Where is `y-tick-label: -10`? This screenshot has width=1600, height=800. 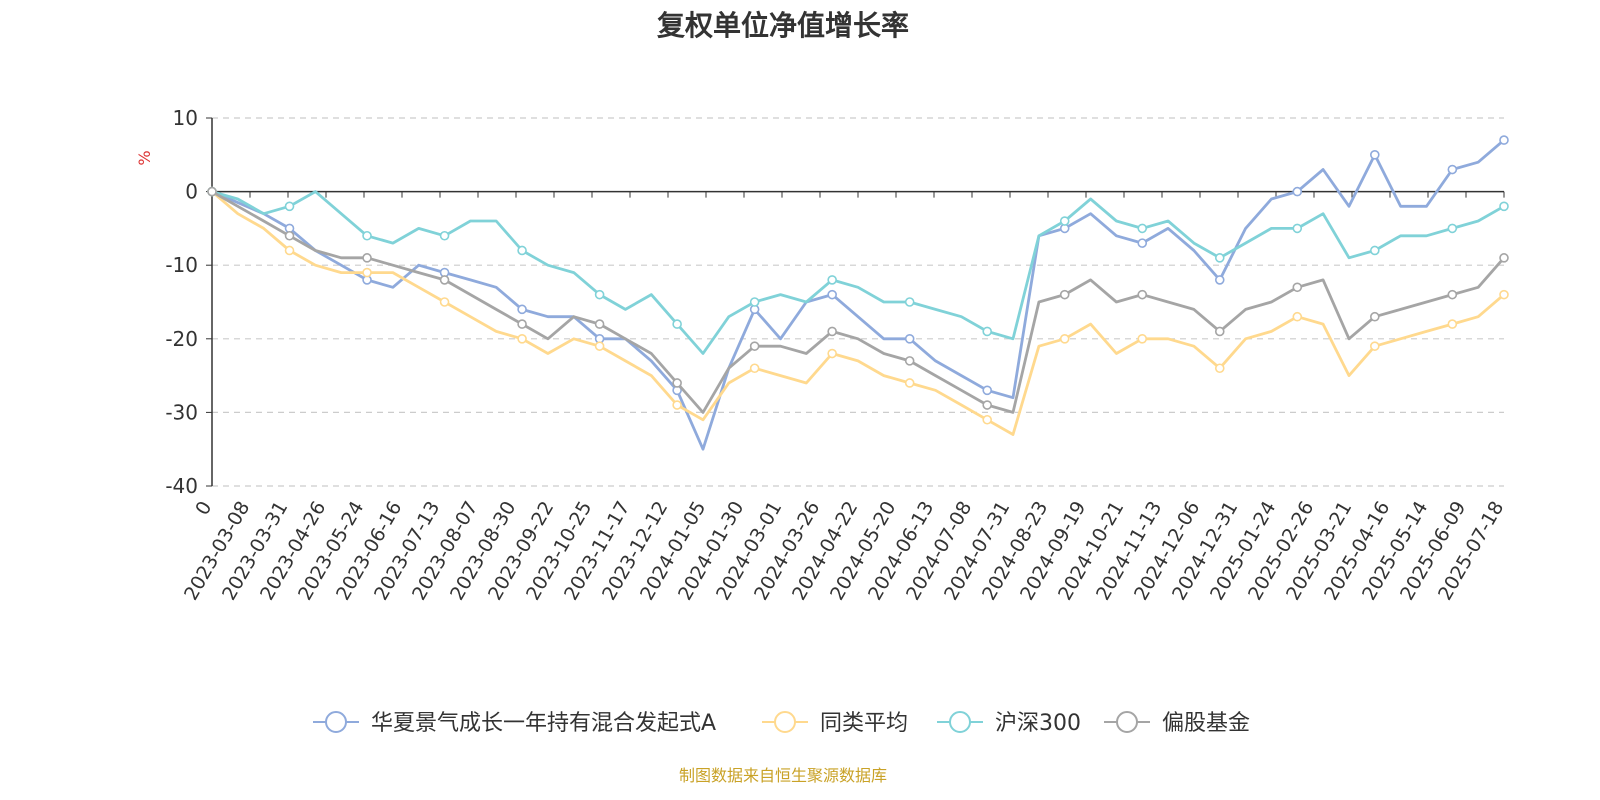 y-tick-label: -10 is located at coordinates (181, 265).